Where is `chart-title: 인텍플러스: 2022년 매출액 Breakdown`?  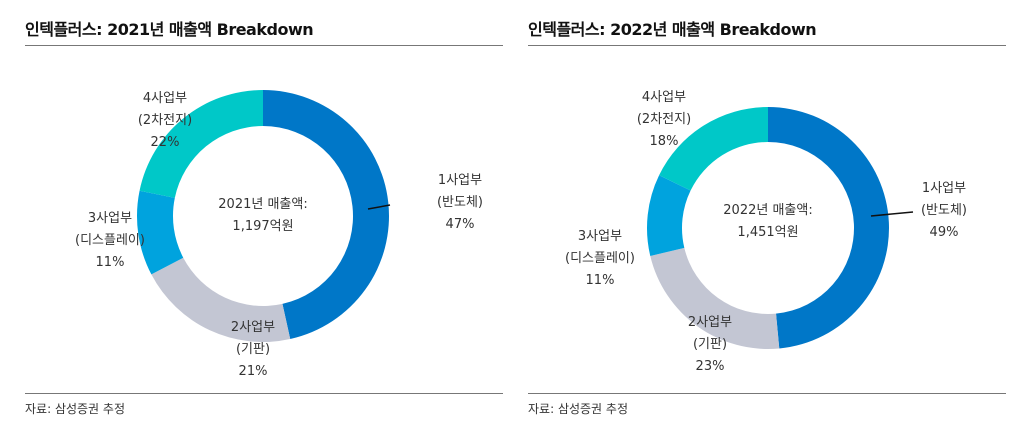
chart-title: 인텍플러스: 2022년 매출액 Breakdown is located at coordinates (672, 29).